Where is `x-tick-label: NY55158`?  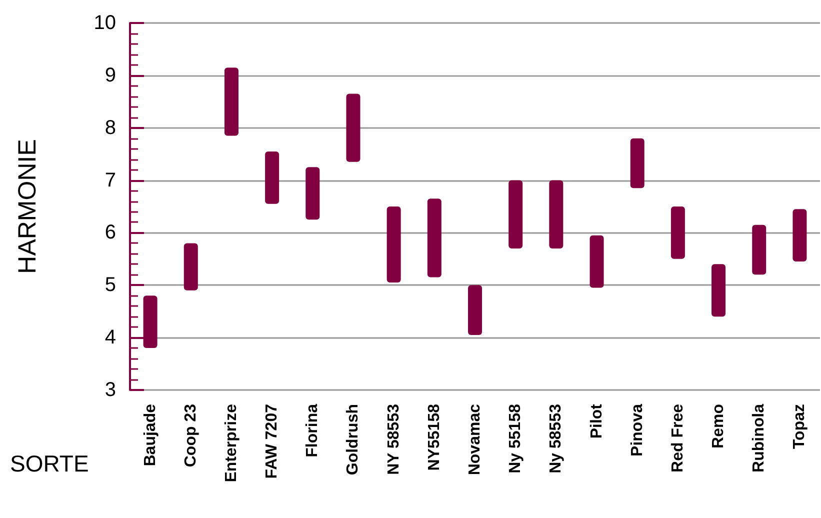
x-tick-label: NY55158 is located at coordinates (434, 437).